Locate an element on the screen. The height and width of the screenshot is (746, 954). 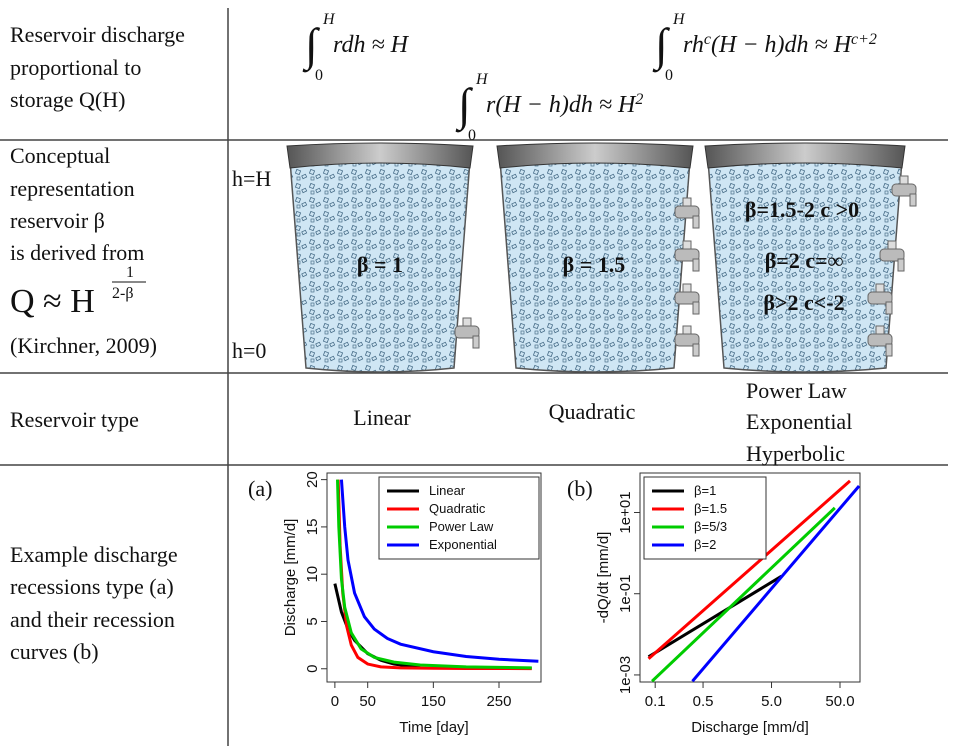
x-tick-label: 50 is located at coordinates (367, 701).